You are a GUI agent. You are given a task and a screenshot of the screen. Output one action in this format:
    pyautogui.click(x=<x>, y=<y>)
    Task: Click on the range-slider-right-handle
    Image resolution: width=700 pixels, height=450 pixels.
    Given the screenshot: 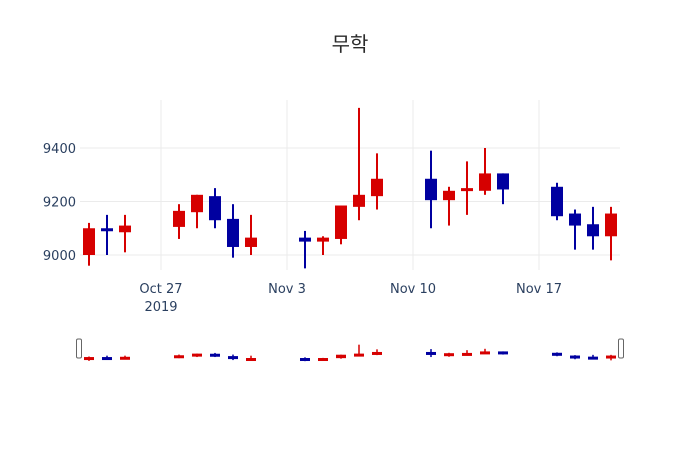 What is the action you would take?
    pyautogui.click(x=621, y=348)
    